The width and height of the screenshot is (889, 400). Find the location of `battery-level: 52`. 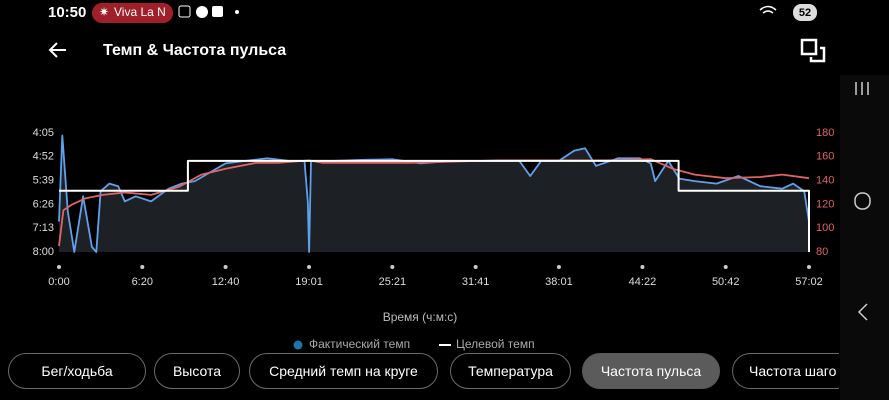

battery-level: 52 is located at coordinates (805, 13).